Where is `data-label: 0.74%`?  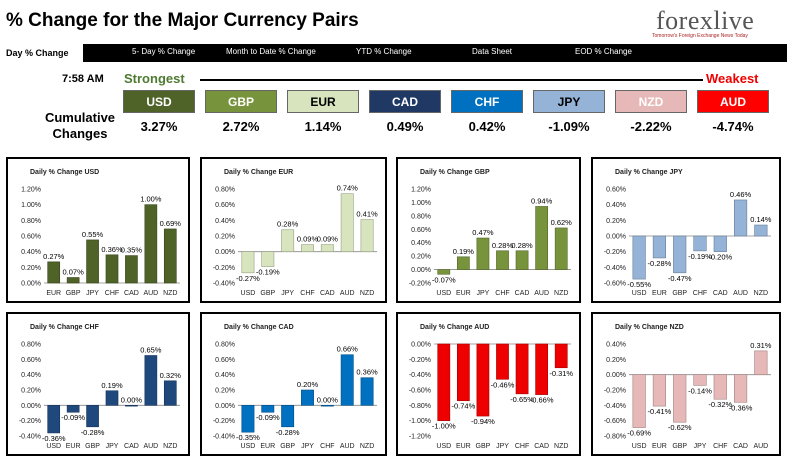 data-label: 0.74% is located at coordinates (348, 188).